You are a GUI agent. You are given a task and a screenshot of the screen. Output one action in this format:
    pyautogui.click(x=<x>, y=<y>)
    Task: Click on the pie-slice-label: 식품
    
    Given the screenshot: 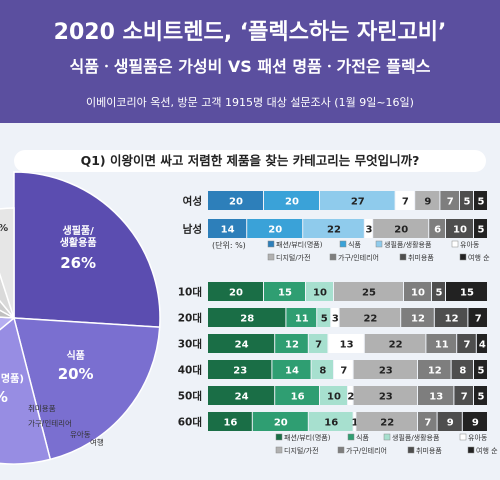 What is the action you would take?
    pyautogui.click(x=75, y=355)
    